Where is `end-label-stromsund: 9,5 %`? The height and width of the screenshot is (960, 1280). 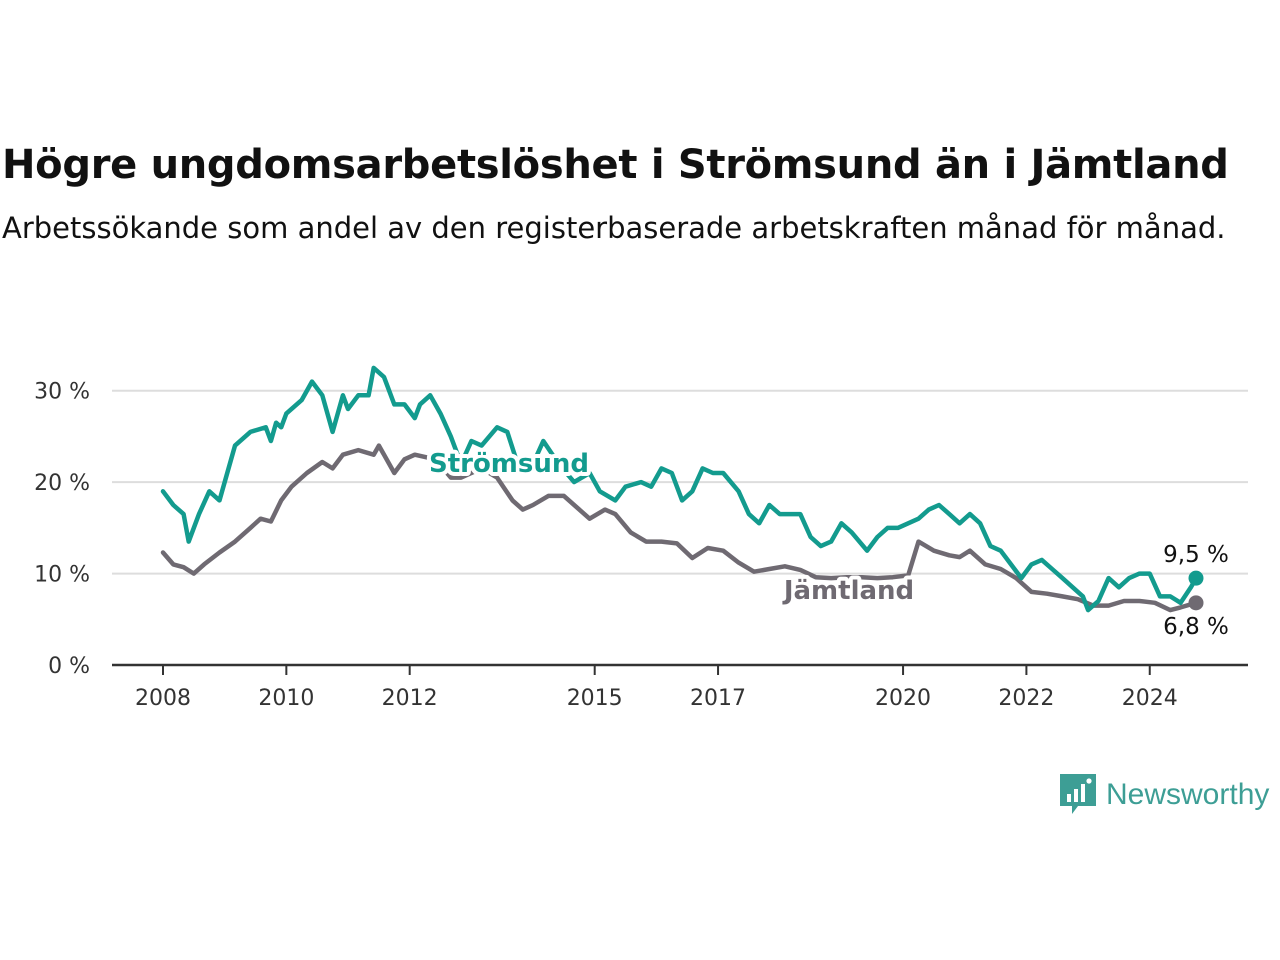
end-label-stromsund: 9,5 % is located at coordinates (1196, 555).